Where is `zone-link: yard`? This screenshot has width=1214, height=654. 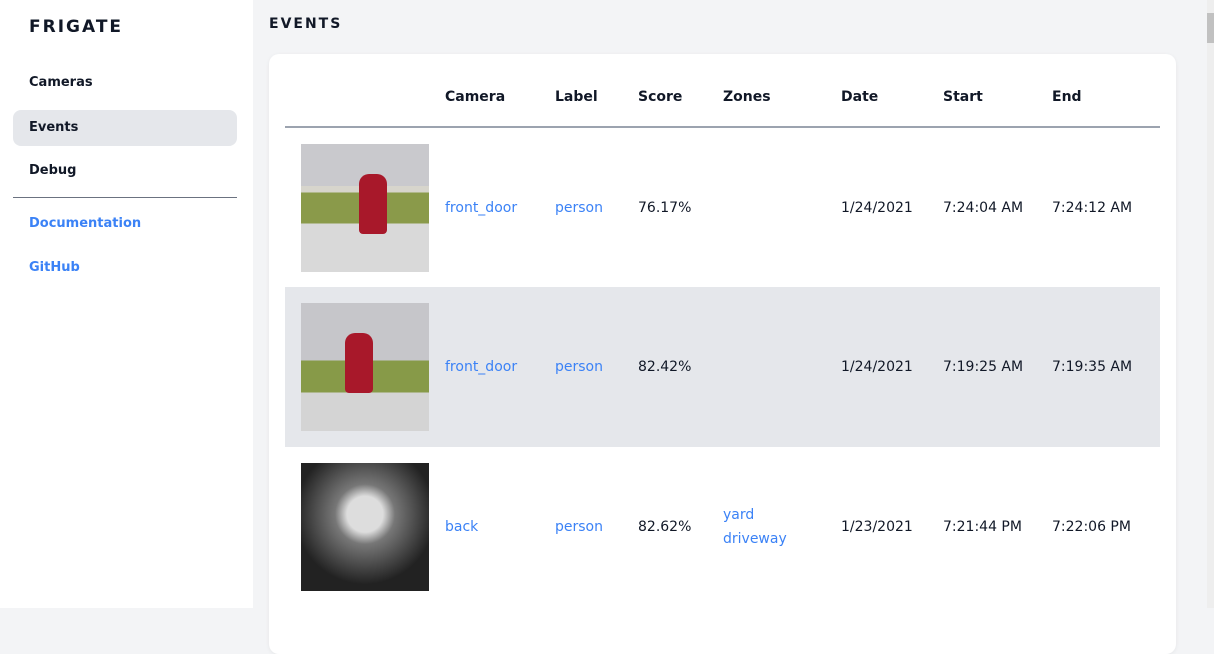
zone-link: yard is located at coordinates (739, 515).